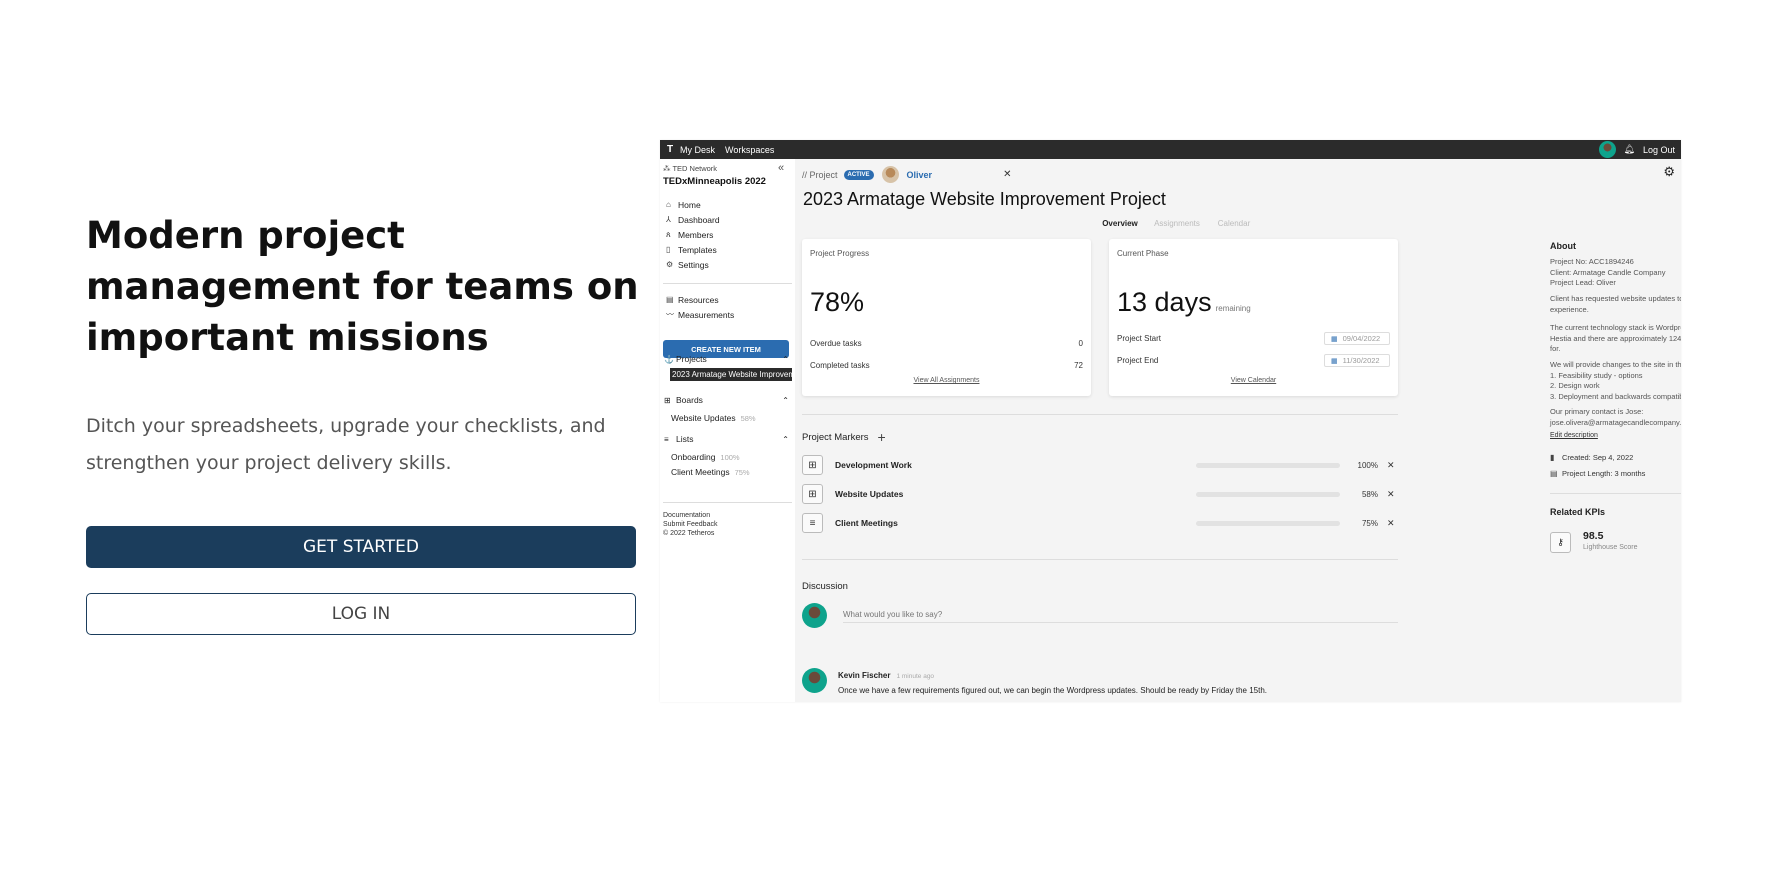  What do you see at coordinates (946, 380) in the screenshot?
I see `view-all-assignments-link: View All Assignments` at bounding box center [946, 380].